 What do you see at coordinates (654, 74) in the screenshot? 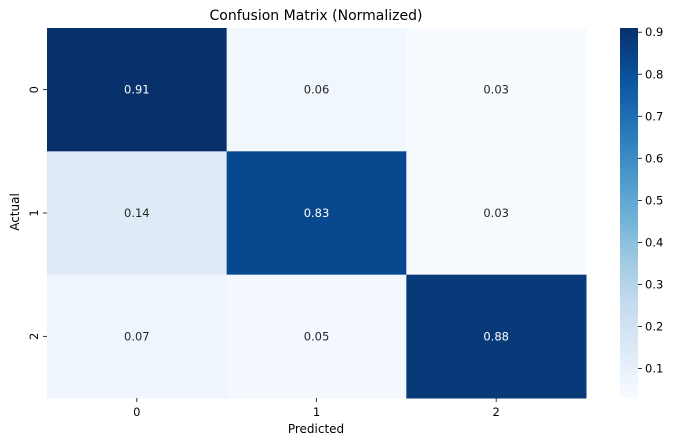
I see `colorbar-tick-label: 0.8` at bounding box center [654, 74].